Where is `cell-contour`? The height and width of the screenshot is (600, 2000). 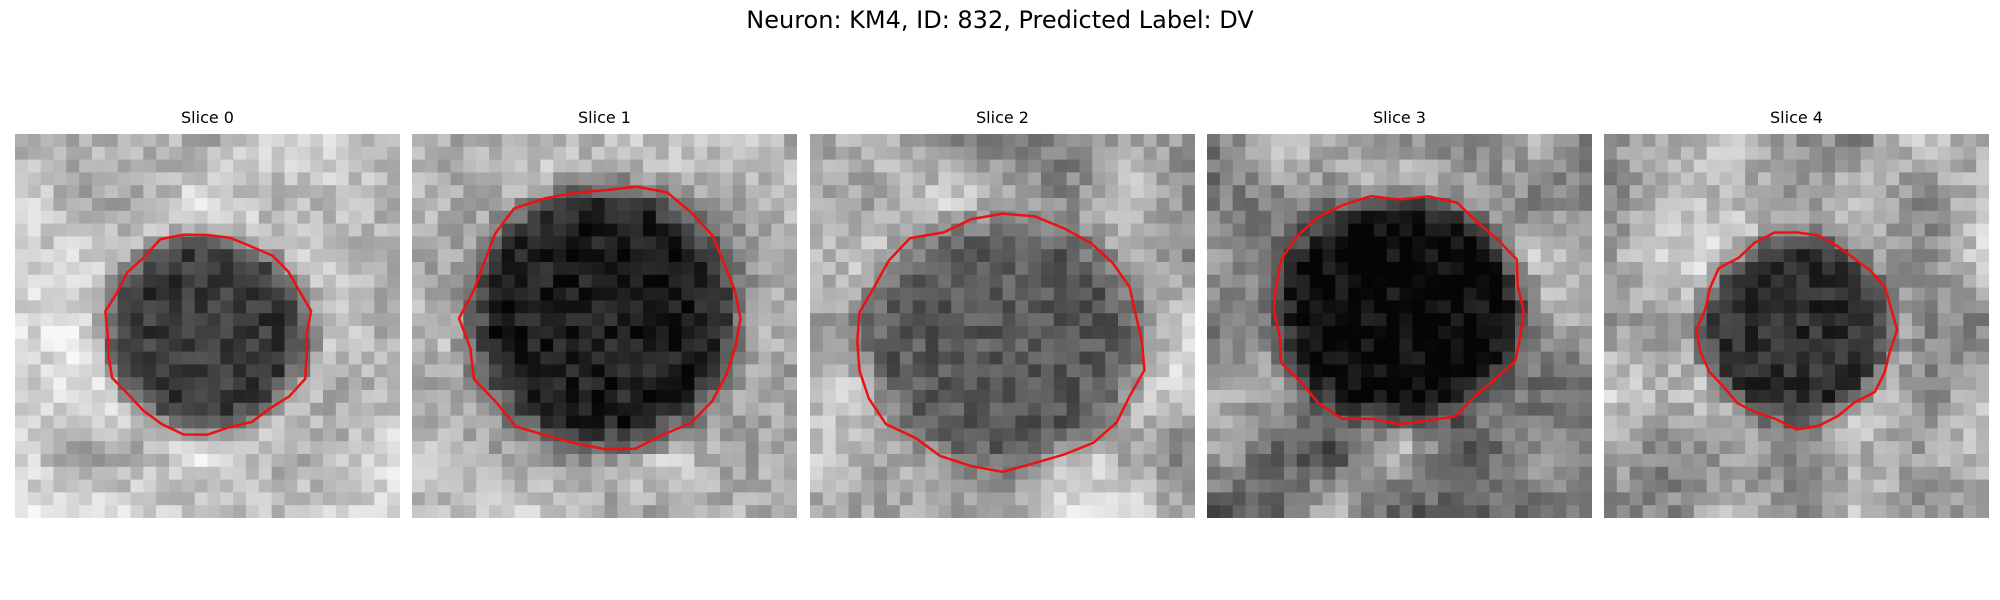
cell-contour is located at coordinates (1398, 310).